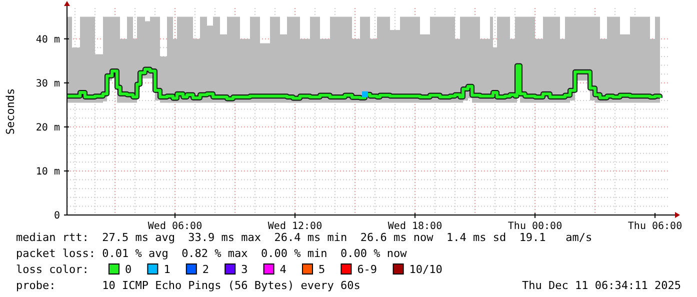 Image resolution: width=697 pixels, height=297 pixels. I want to click on legend-label: 0, so click(128, 269).